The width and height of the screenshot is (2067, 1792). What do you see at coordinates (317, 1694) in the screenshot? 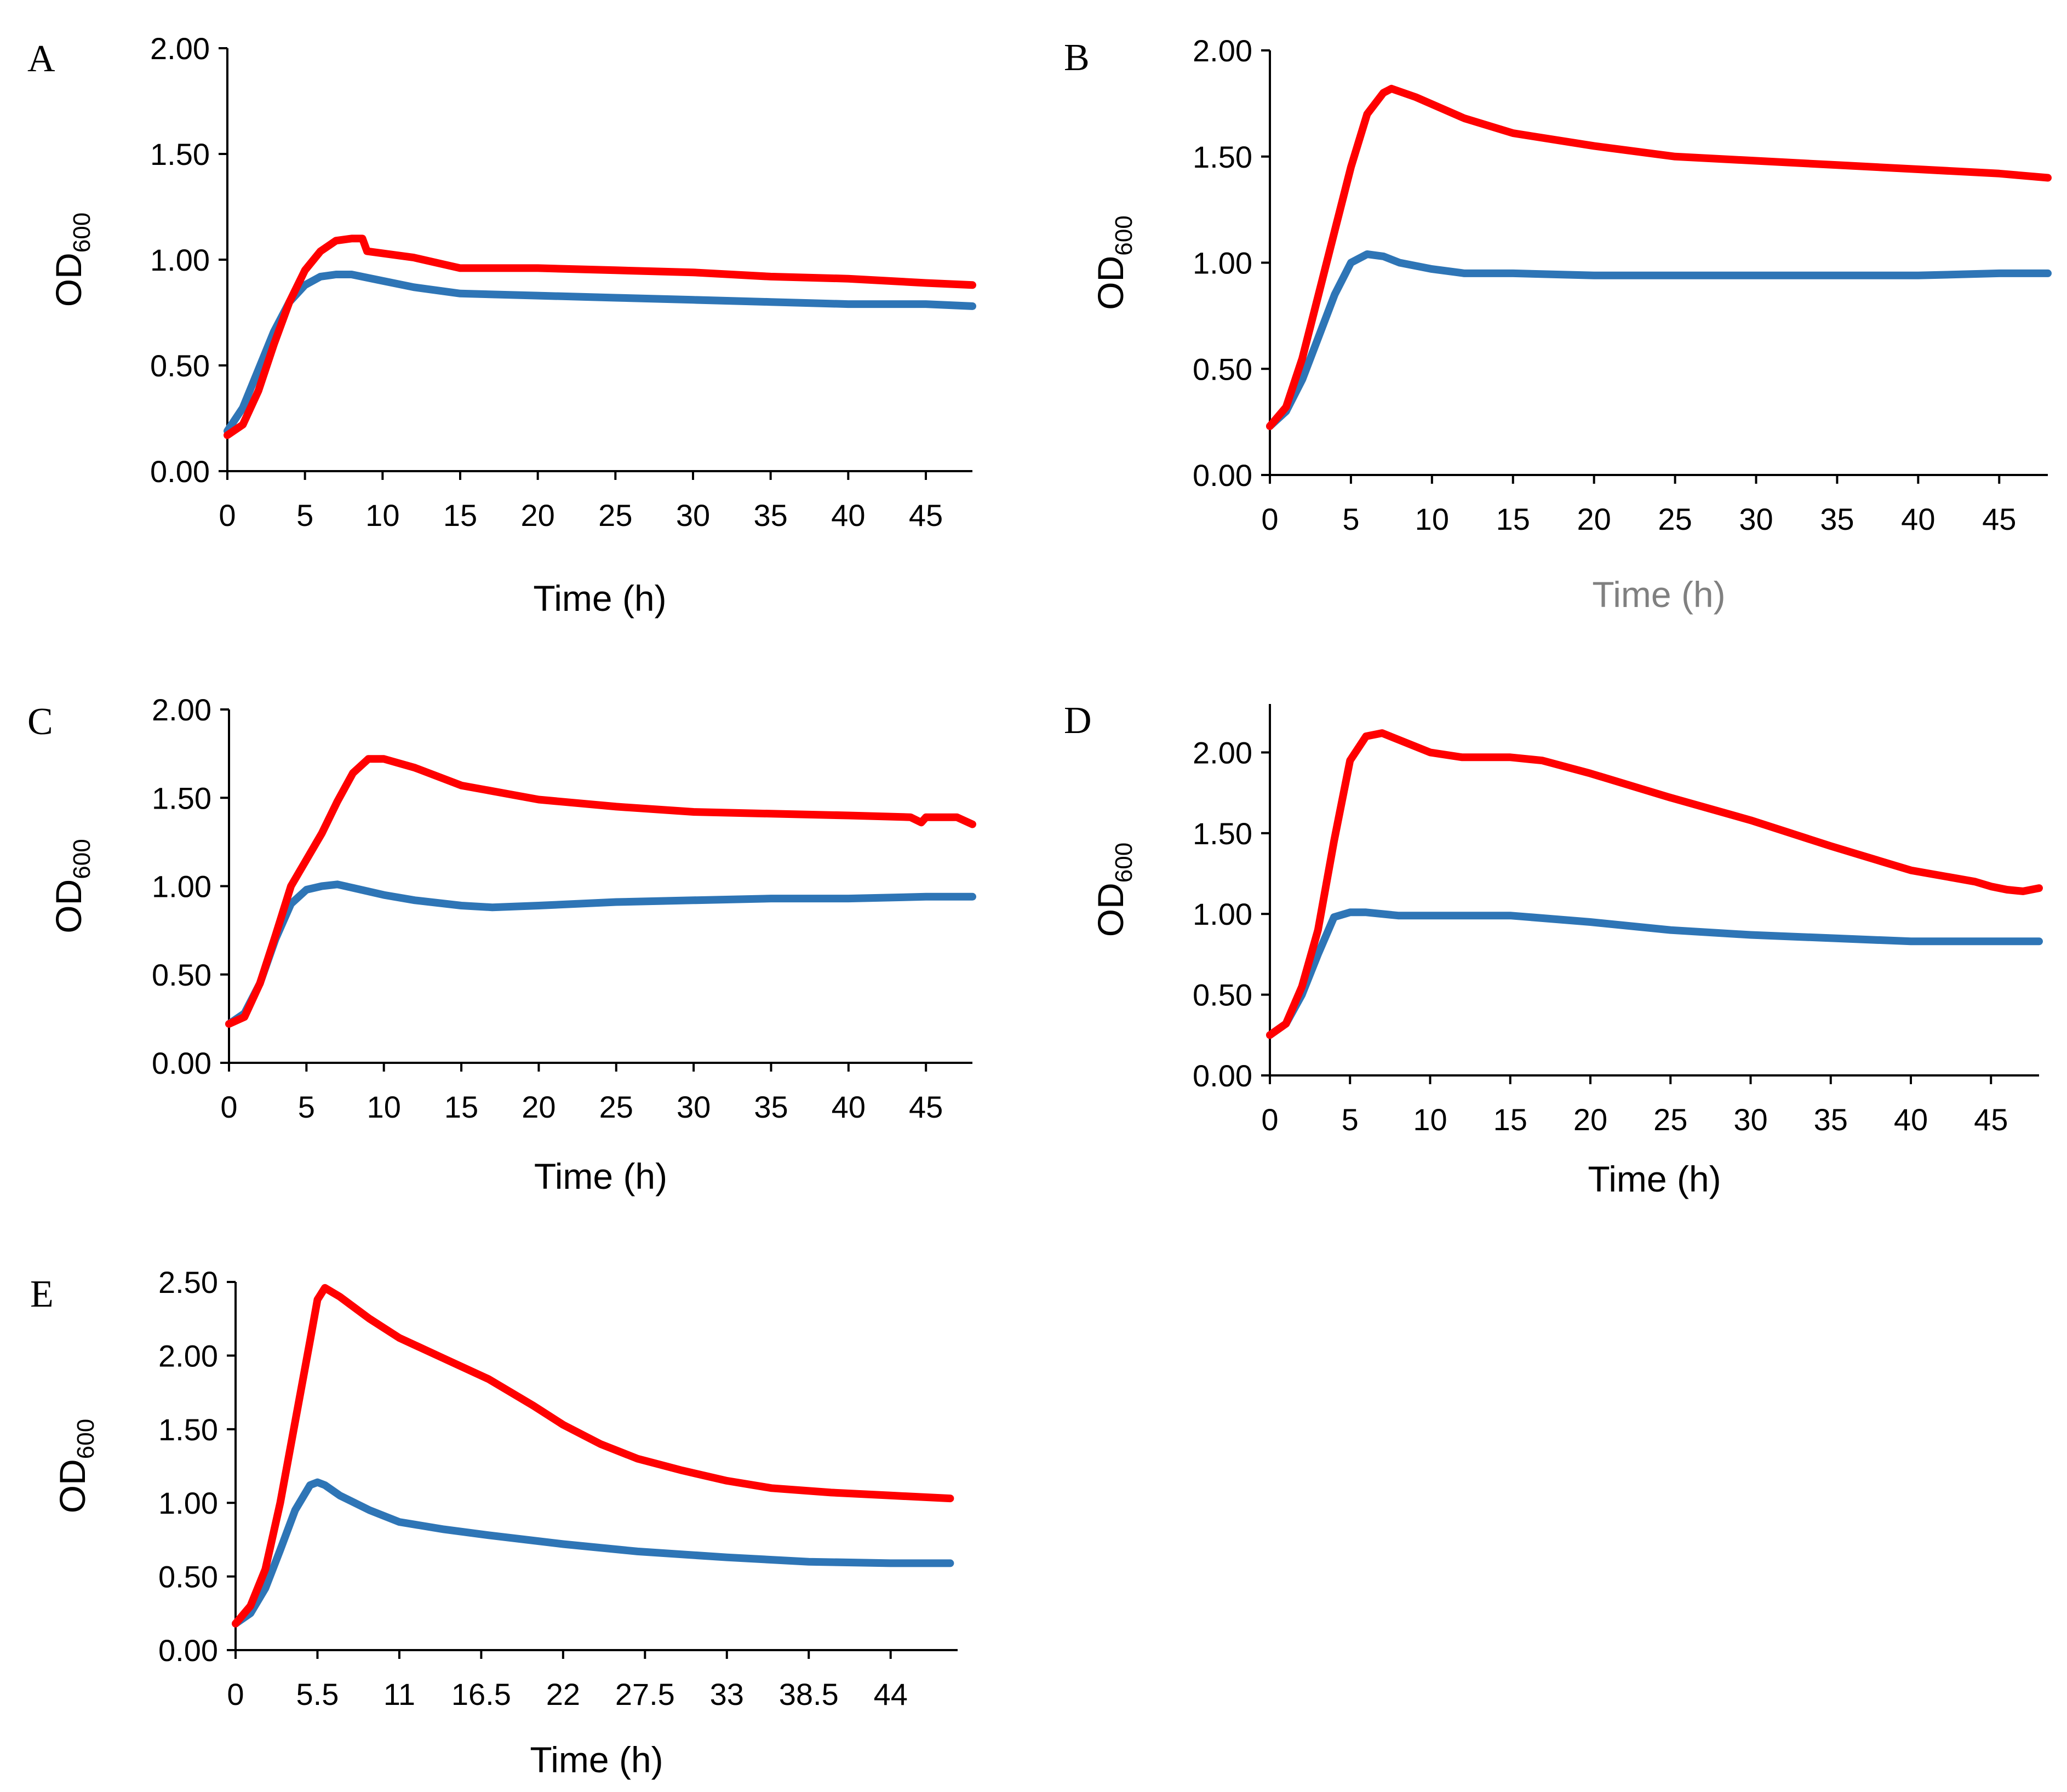
I see `x-tick-label: 5.5` at bounding box center [317, 1694].